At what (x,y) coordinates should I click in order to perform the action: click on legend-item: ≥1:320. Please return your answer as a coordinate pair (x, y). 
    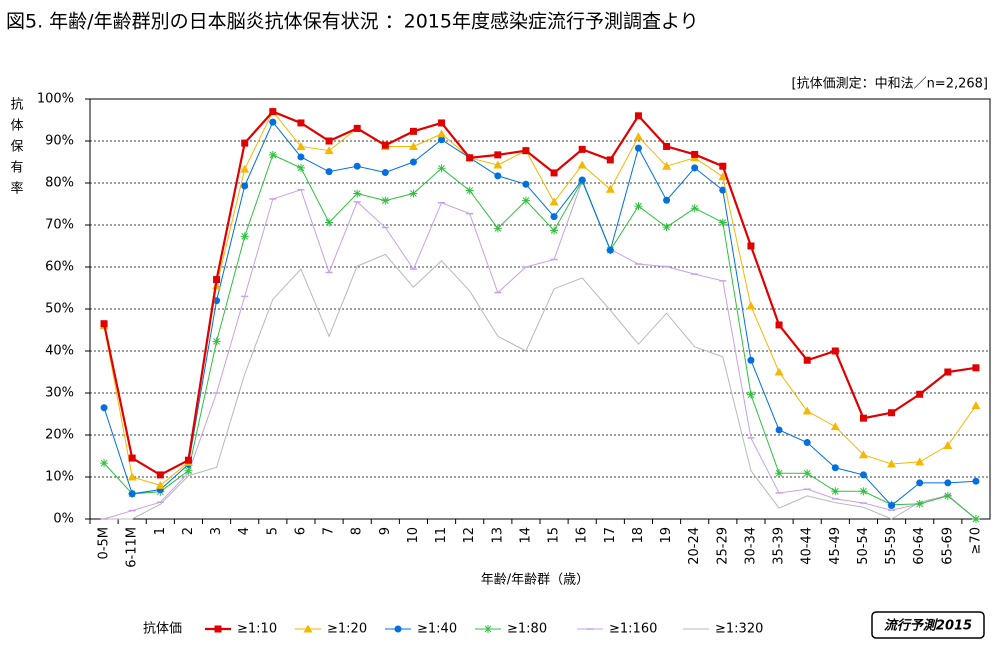
    Looking at the image, I should click on (723, 629).